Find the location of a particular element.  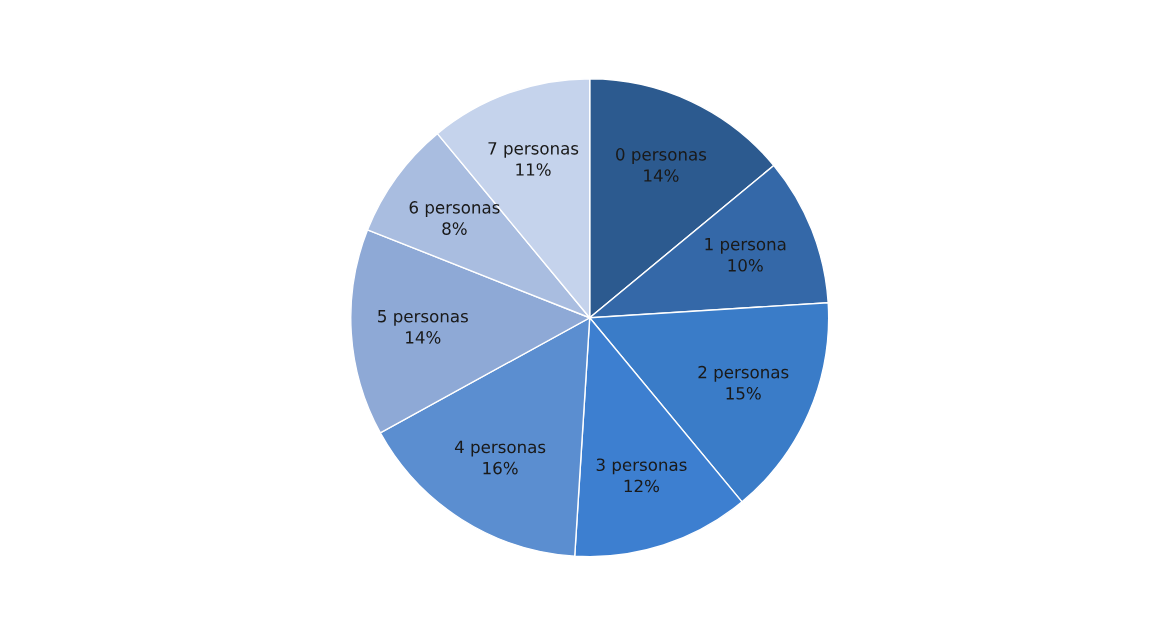

data-label: 8% is located at coordinates (454, 228).